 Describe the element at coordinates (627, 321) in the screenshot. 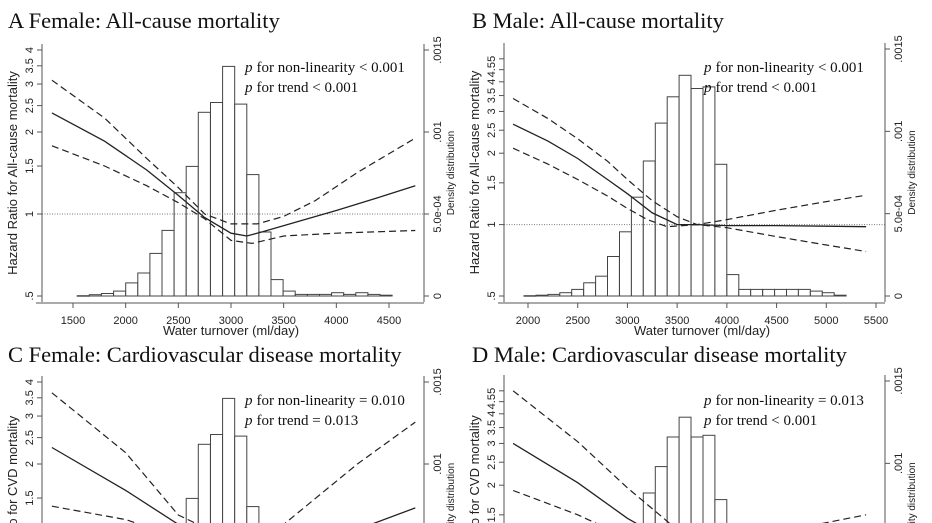

I see `x-tick-label: 3000` at that location.